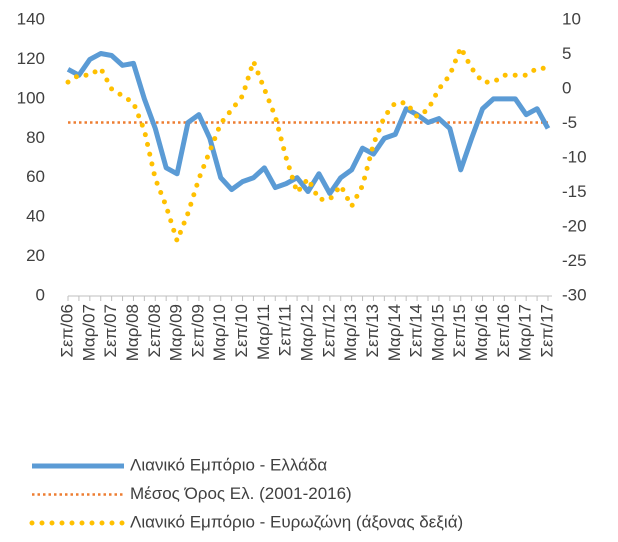 This screenshot has width=618, height=542. What do you see at coordinates (574, 294) in the screenshot?
I see `y2-tick-label: -30` at bounding box center [574, 294].